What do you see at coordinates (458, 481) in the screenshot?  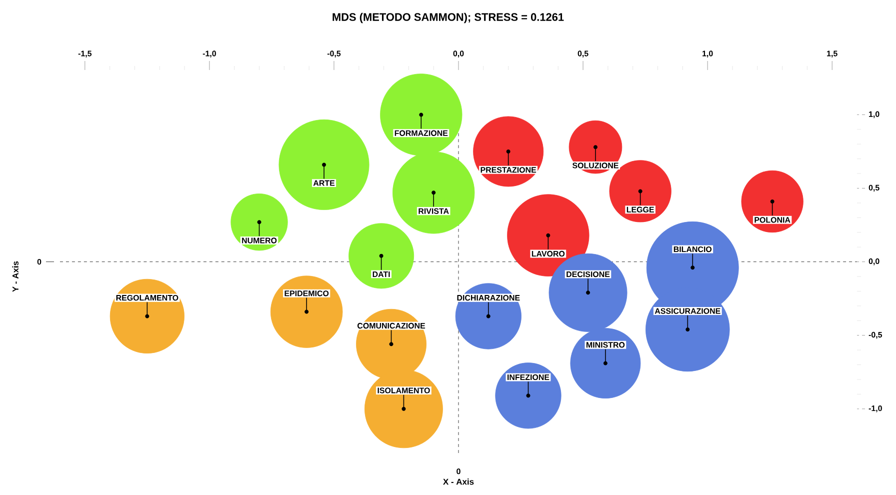 I see `x-axis-title: X - Axis` at bounding box center [458, 481].